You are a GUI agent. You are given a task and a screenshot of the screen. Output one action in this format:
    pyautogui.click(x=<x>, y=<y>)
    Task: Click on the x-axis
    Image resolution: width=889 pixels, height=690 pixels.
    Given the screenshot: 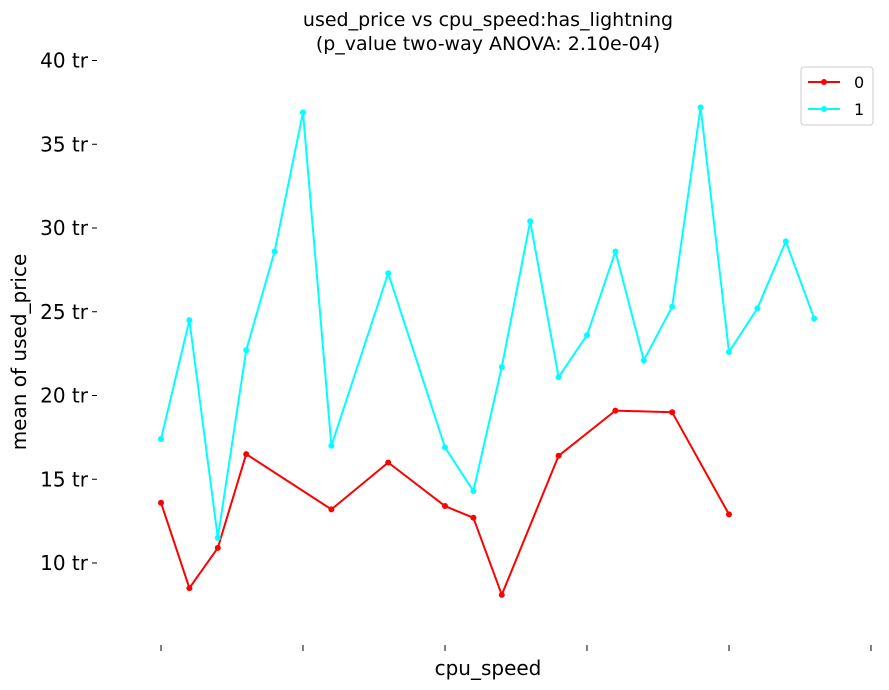 What is the action you would take?
    pyautogui.click(x=516, y=648)
    